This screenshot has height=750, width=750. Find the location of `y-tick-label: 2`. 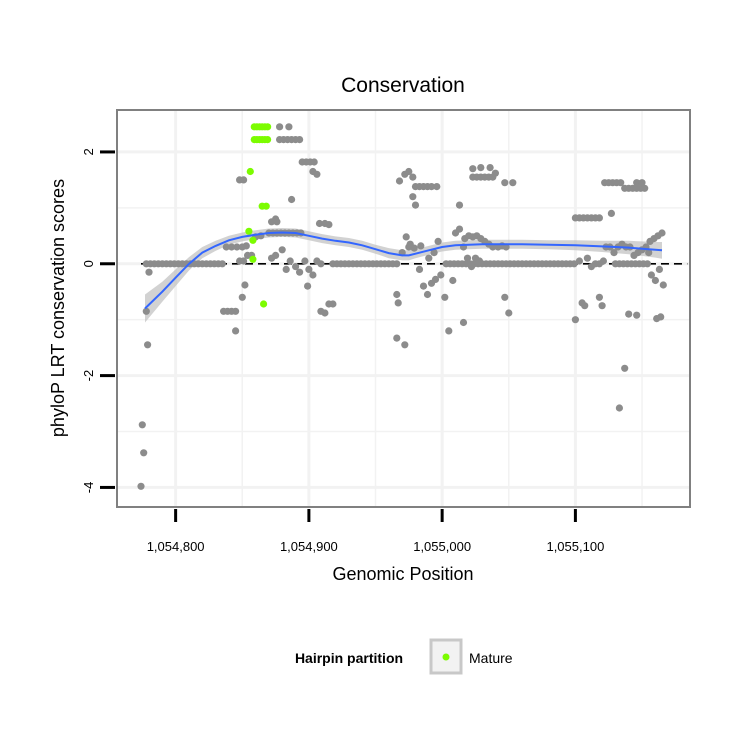

y-tick-label: 2 is located at coordinates (88, 151).